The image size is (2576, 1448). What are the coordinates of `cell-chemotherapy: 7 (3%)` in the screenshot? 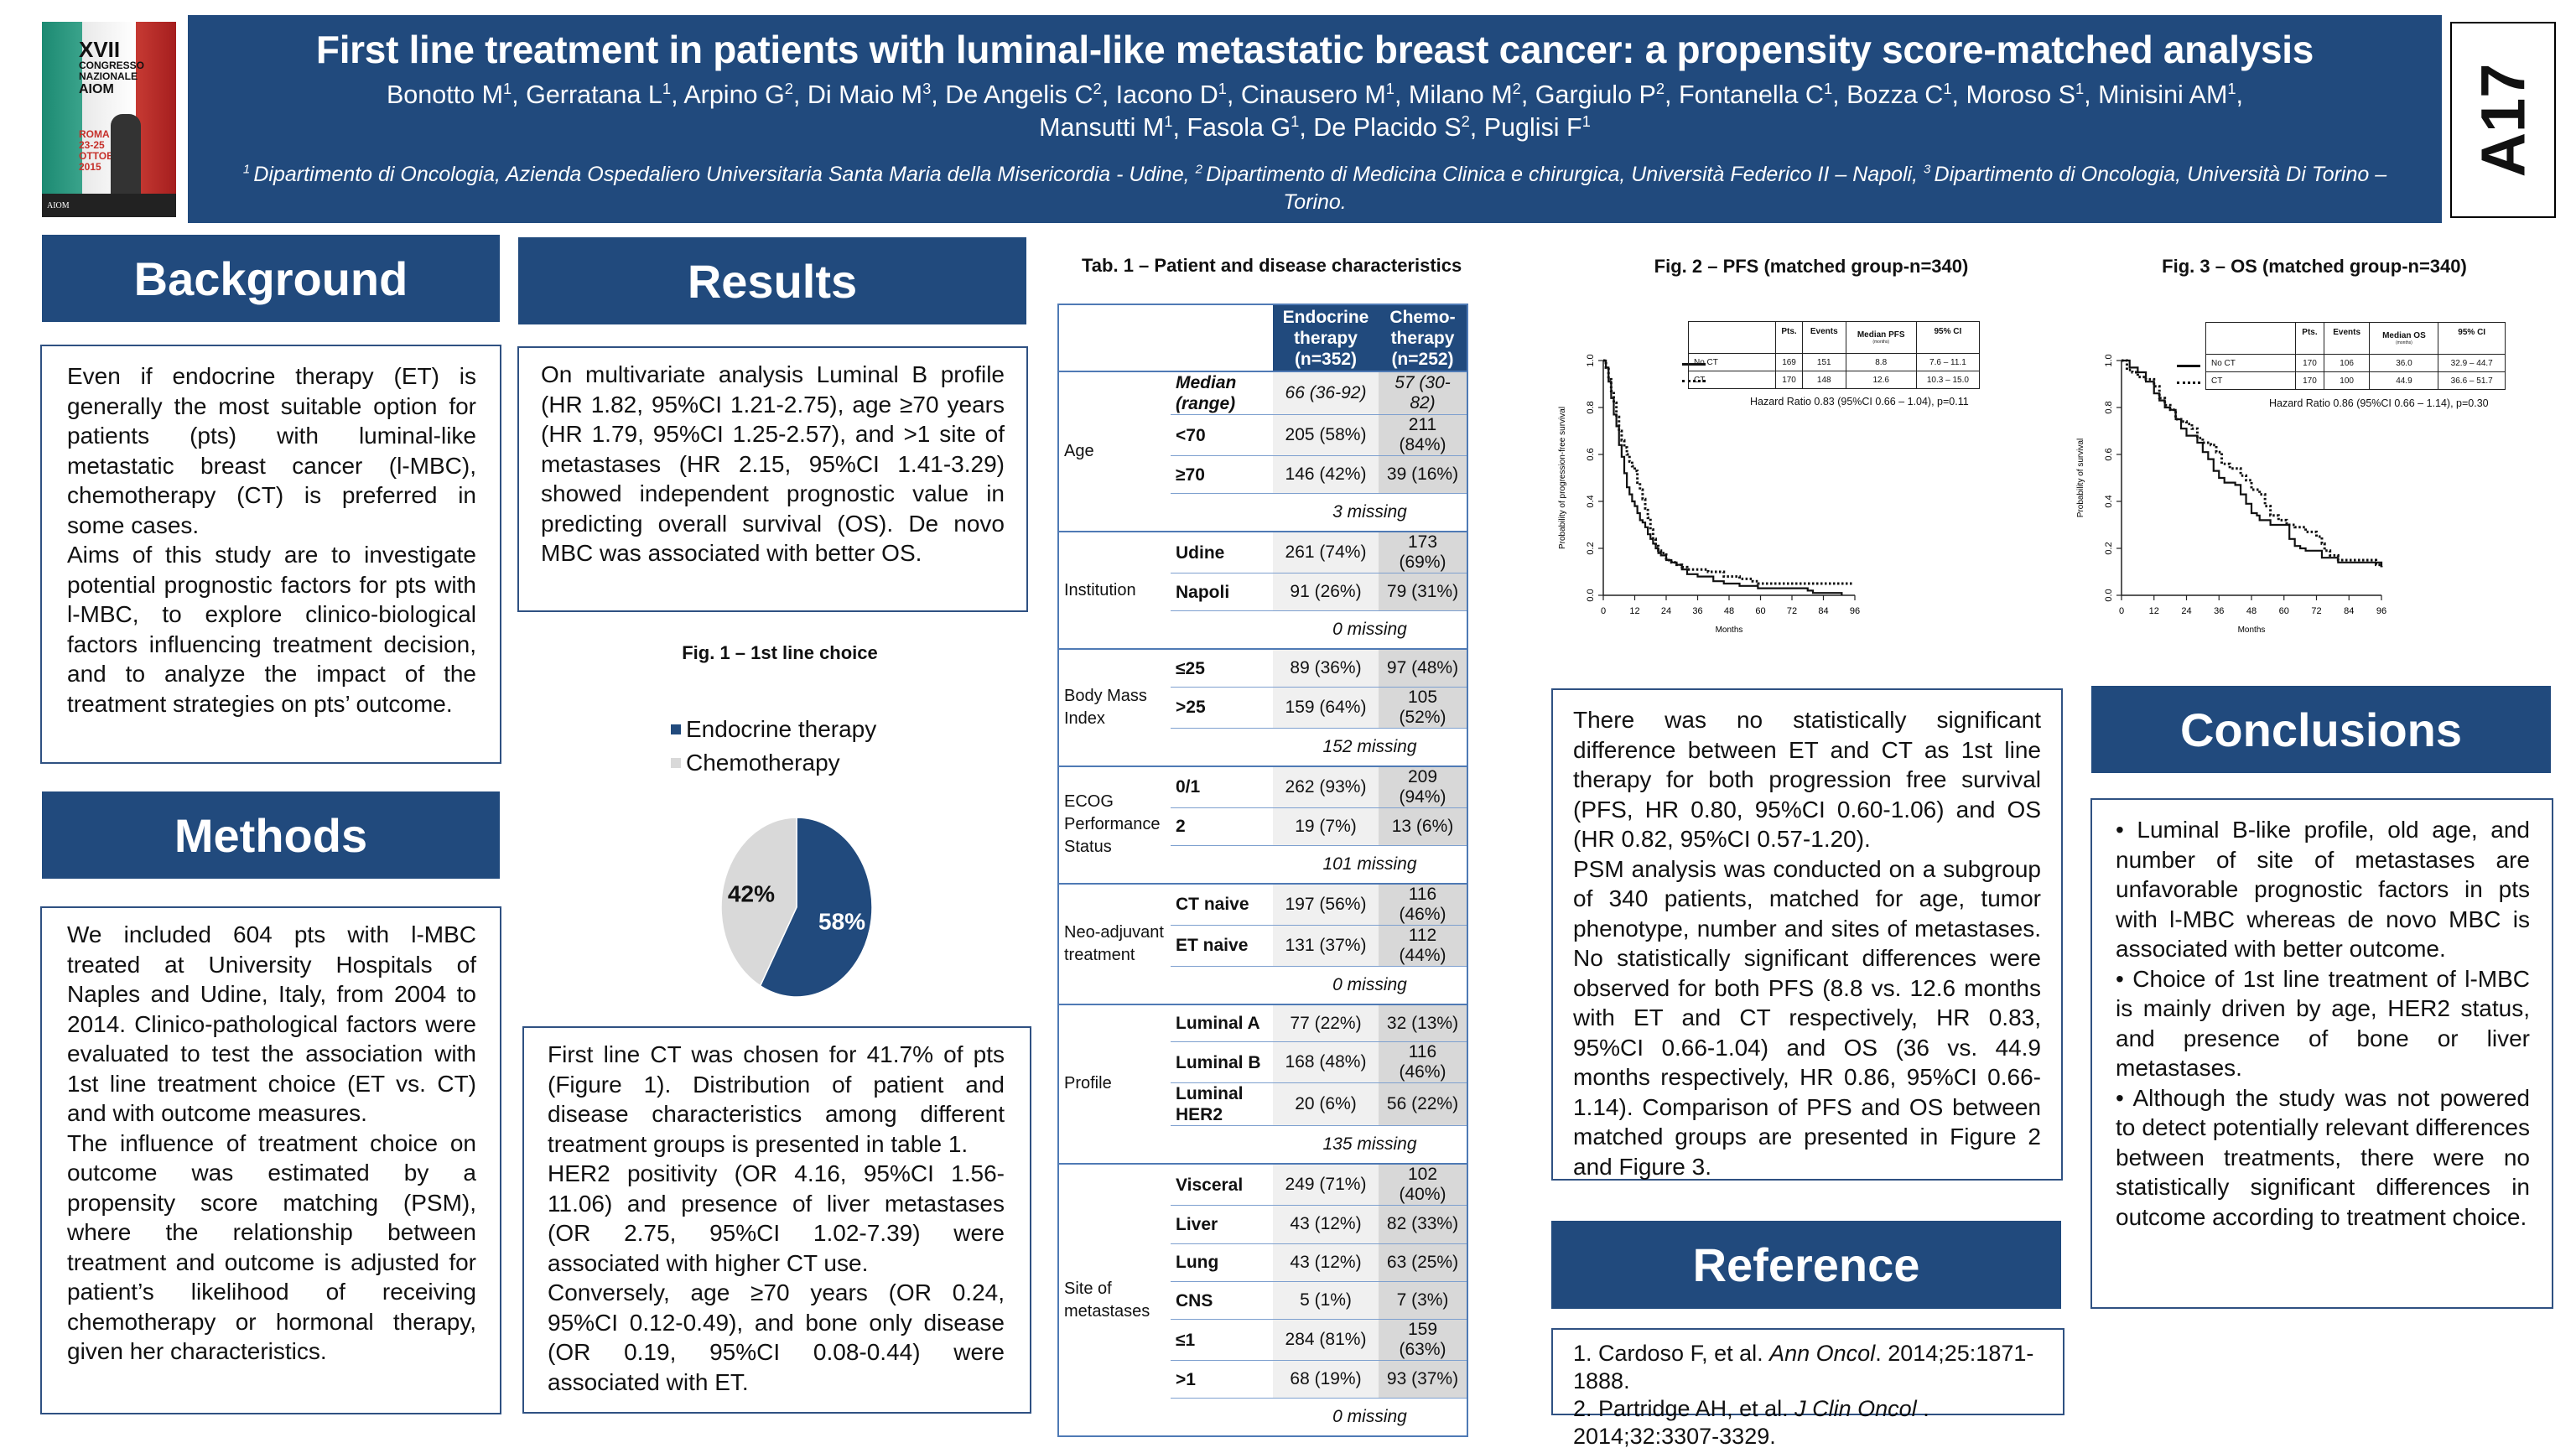 It's located at (1423, 1301).